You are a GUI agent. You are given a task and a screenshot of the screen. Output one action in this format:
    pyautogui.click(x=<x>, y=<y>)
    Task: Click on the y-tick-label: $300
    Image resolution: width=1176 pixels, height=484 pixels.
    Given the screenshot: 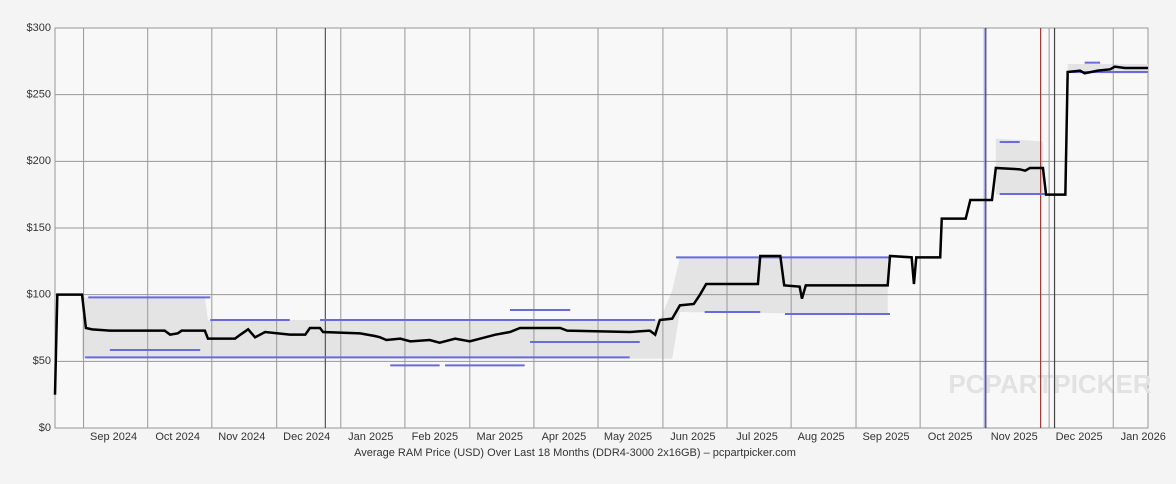 What is the action you would take?
    pyautogui.click(x=39, y=28)
    